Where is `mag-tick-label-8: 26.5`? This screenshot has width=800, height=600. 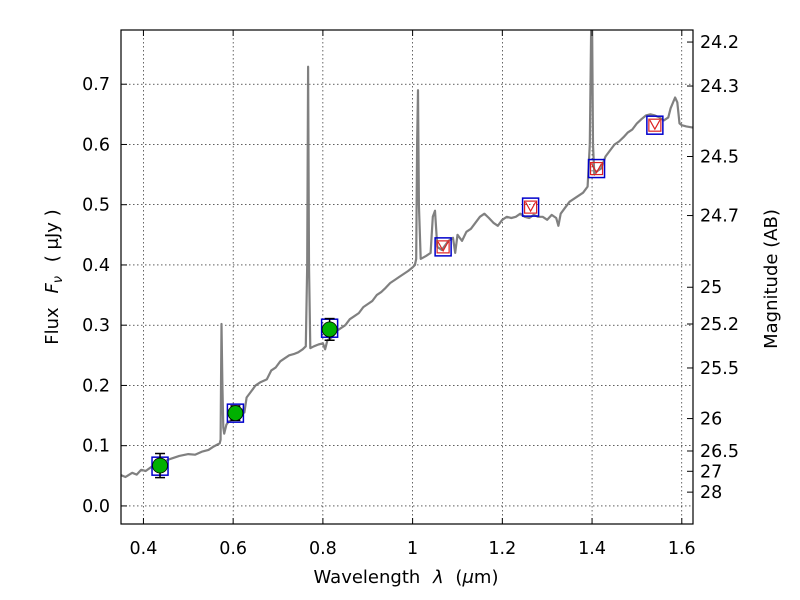
mag-tick-label-8: 26.5 is located at coordinates (719, 452).